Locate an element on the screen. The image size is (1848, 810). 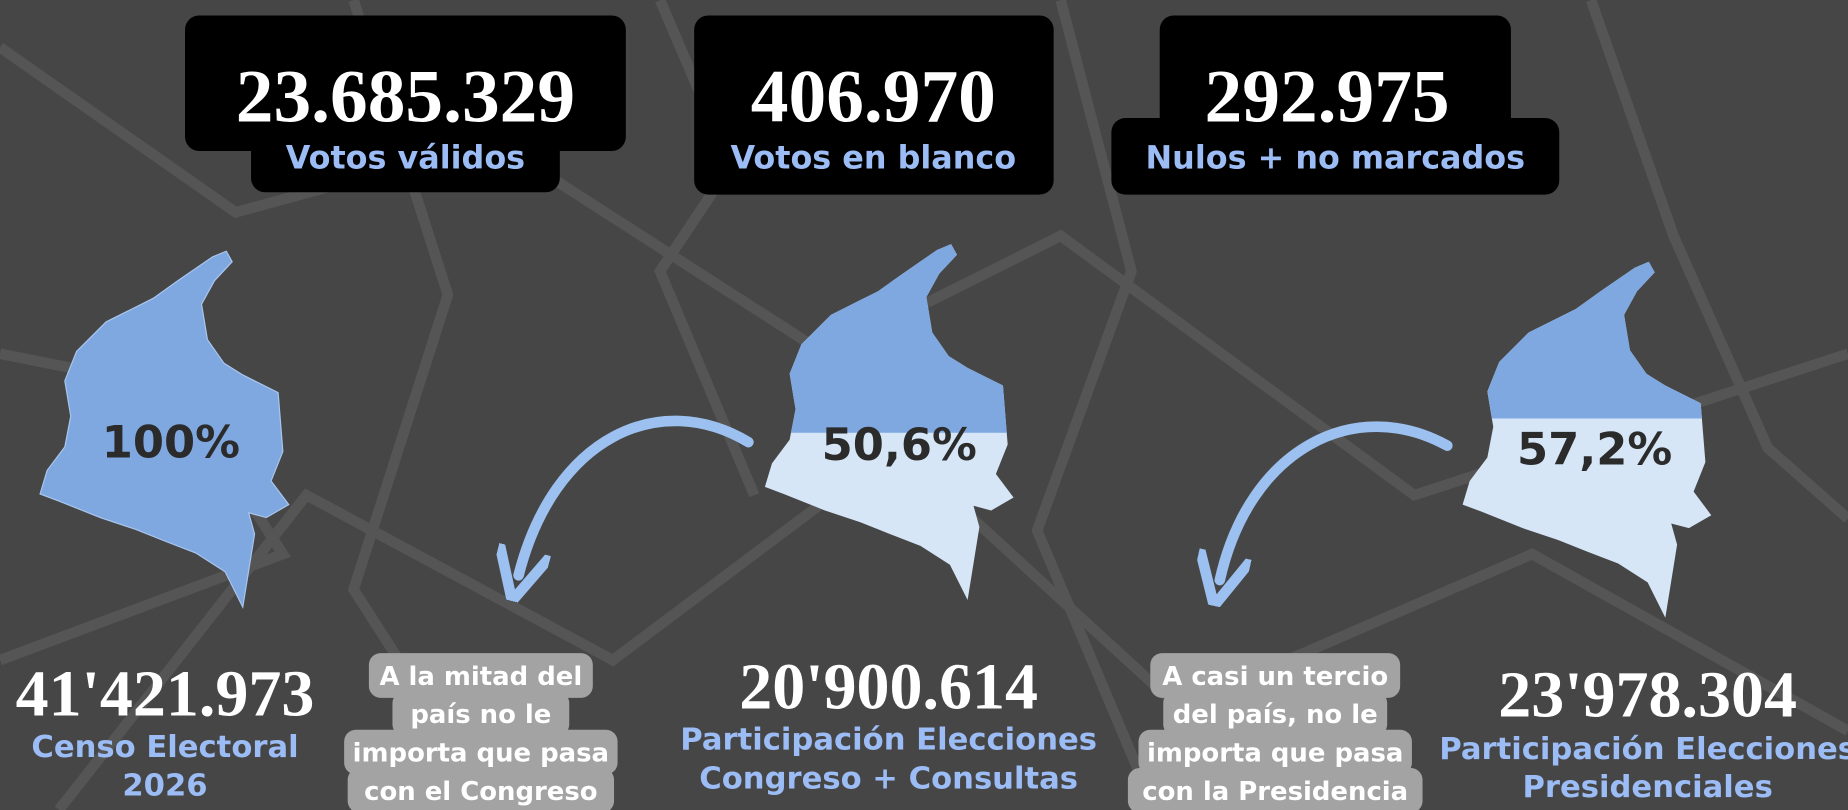
note-line: A la mitad del is located at coordinates (480, 677).